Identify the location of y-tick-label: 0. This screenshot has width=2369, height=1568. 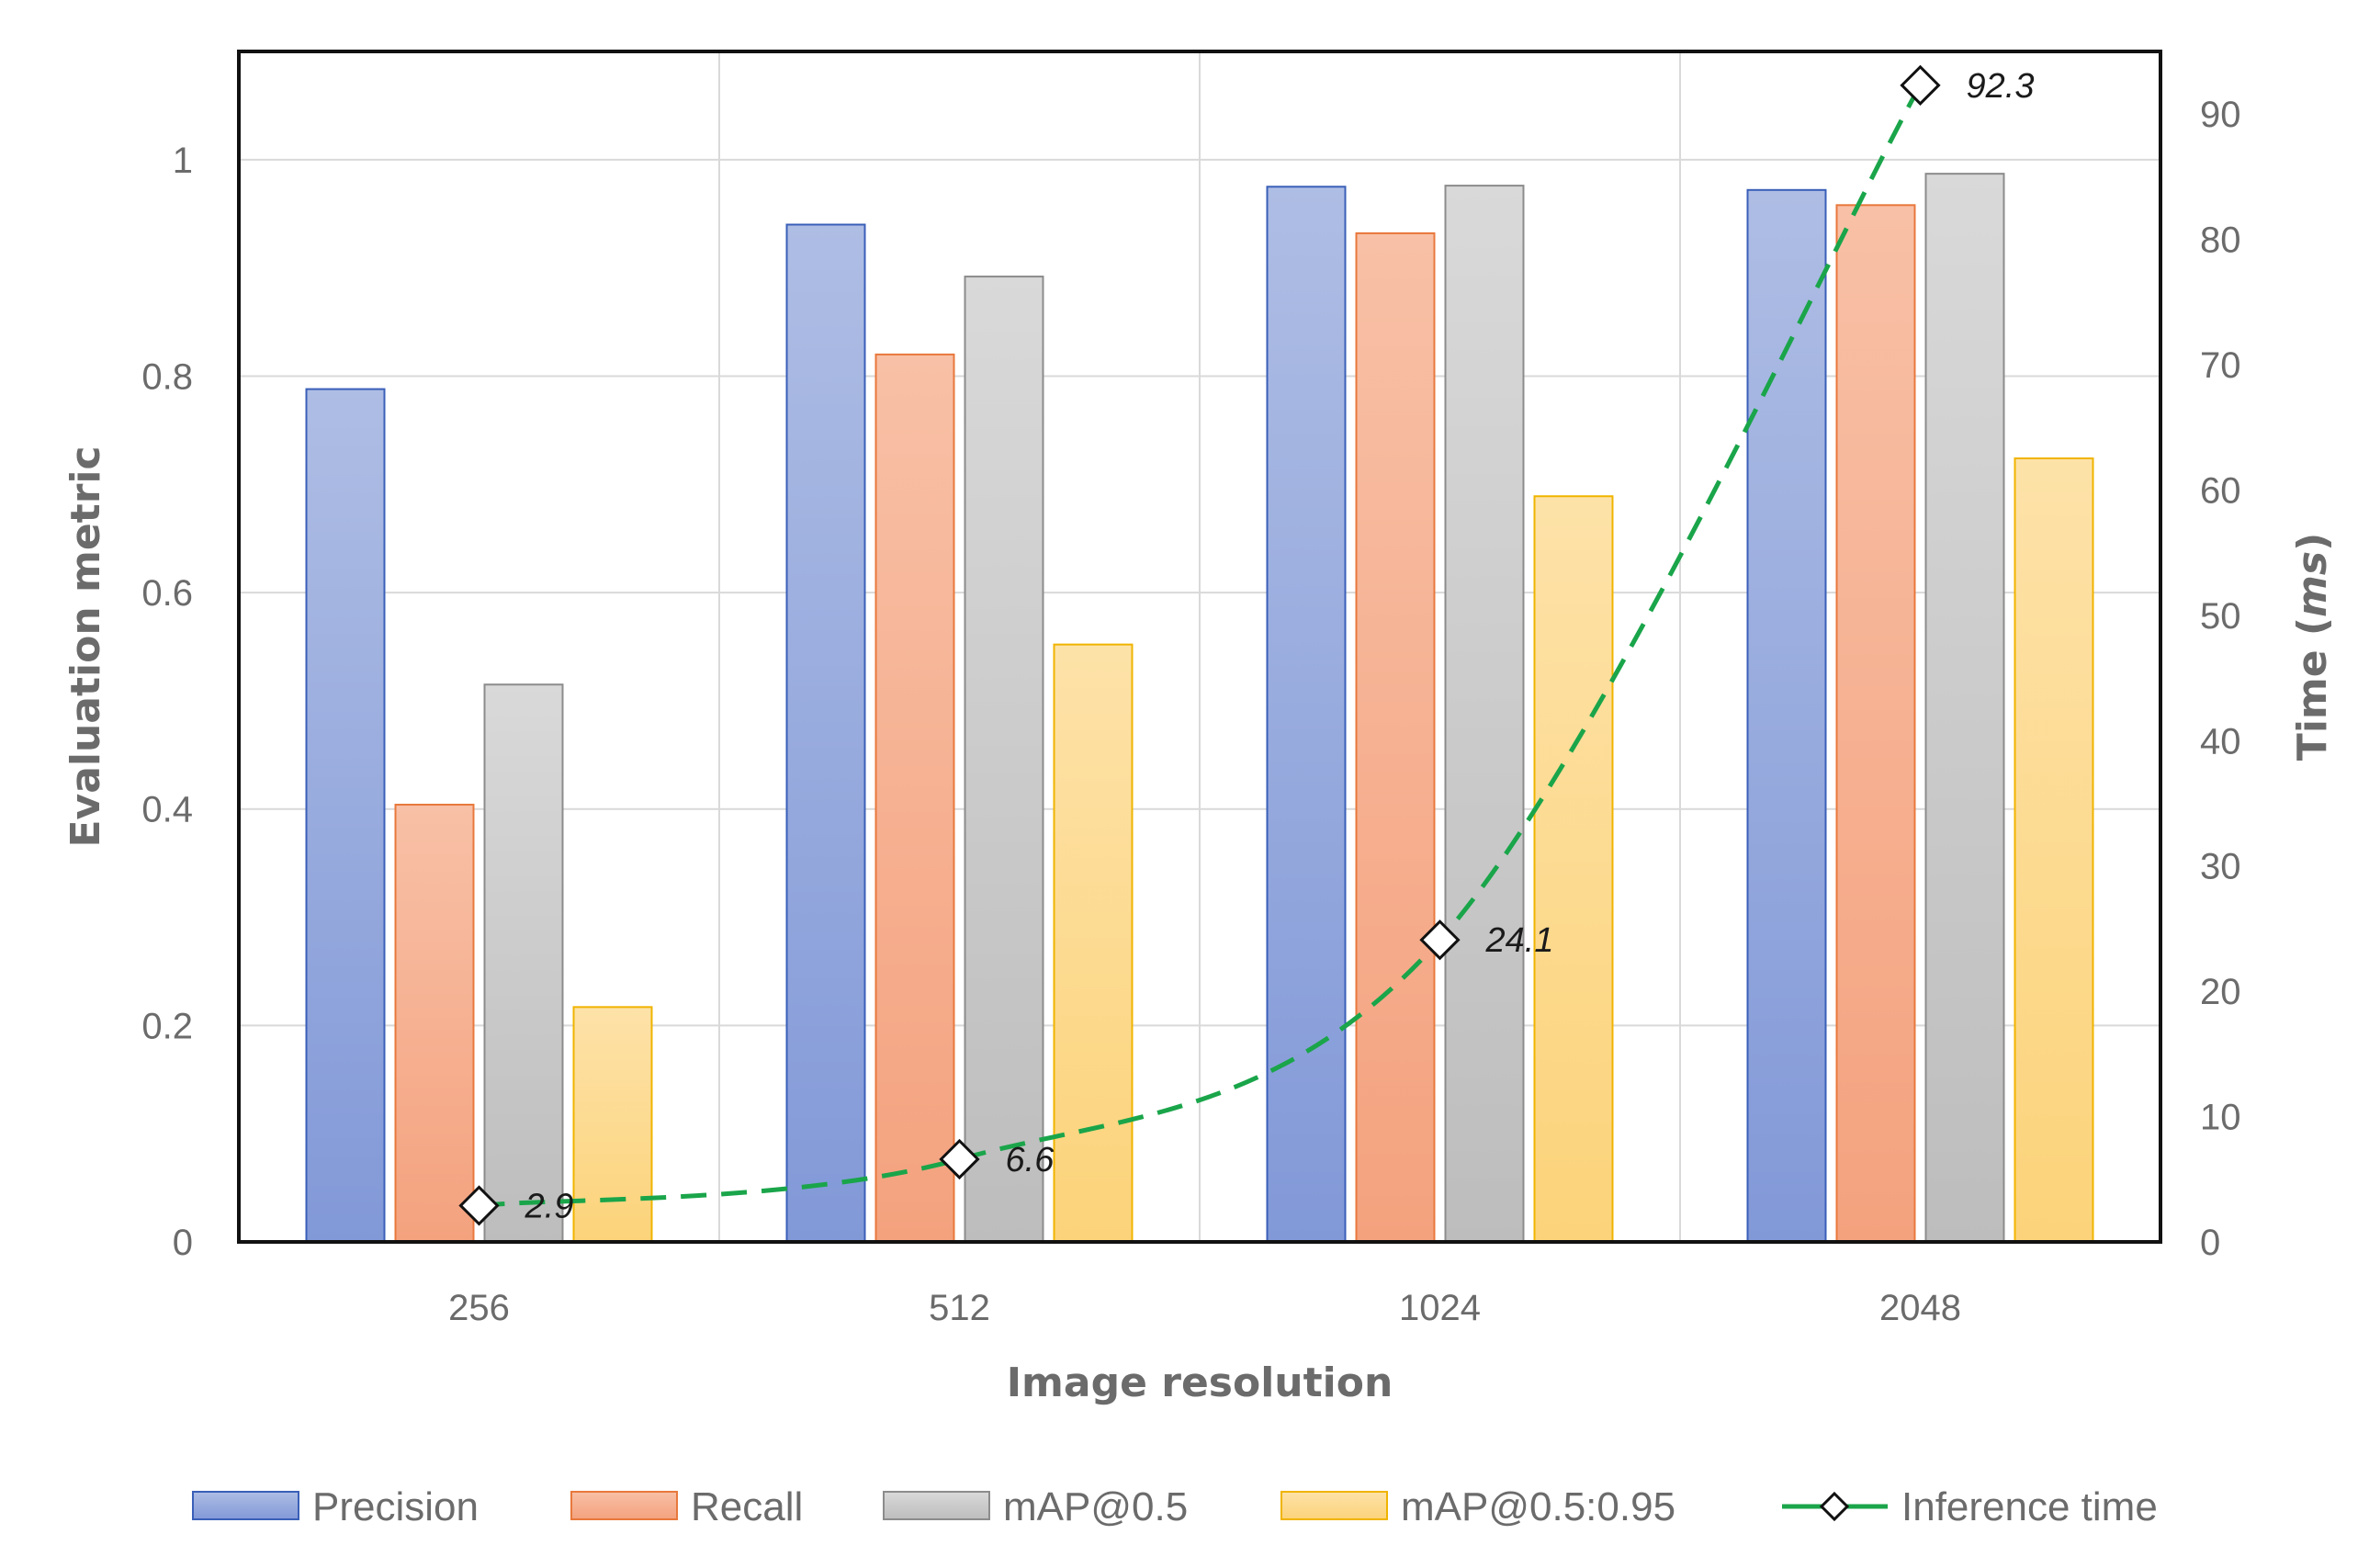
(183, 1243).